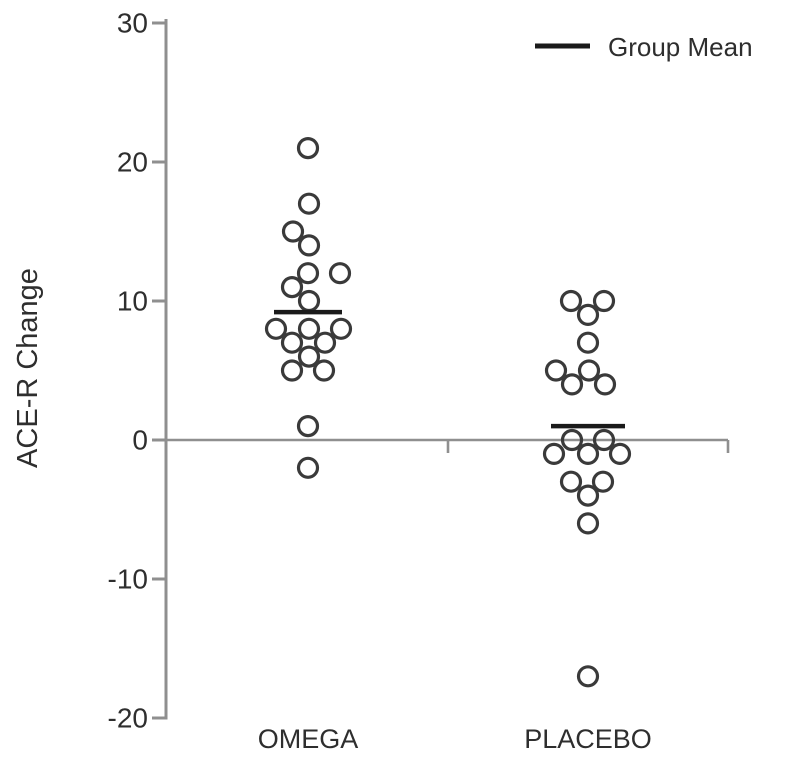 The height and width of the screenshot is (761, 797). I want to click on y-tick-labels: 30 20 10 0 -10 -20, so click(128, 371).